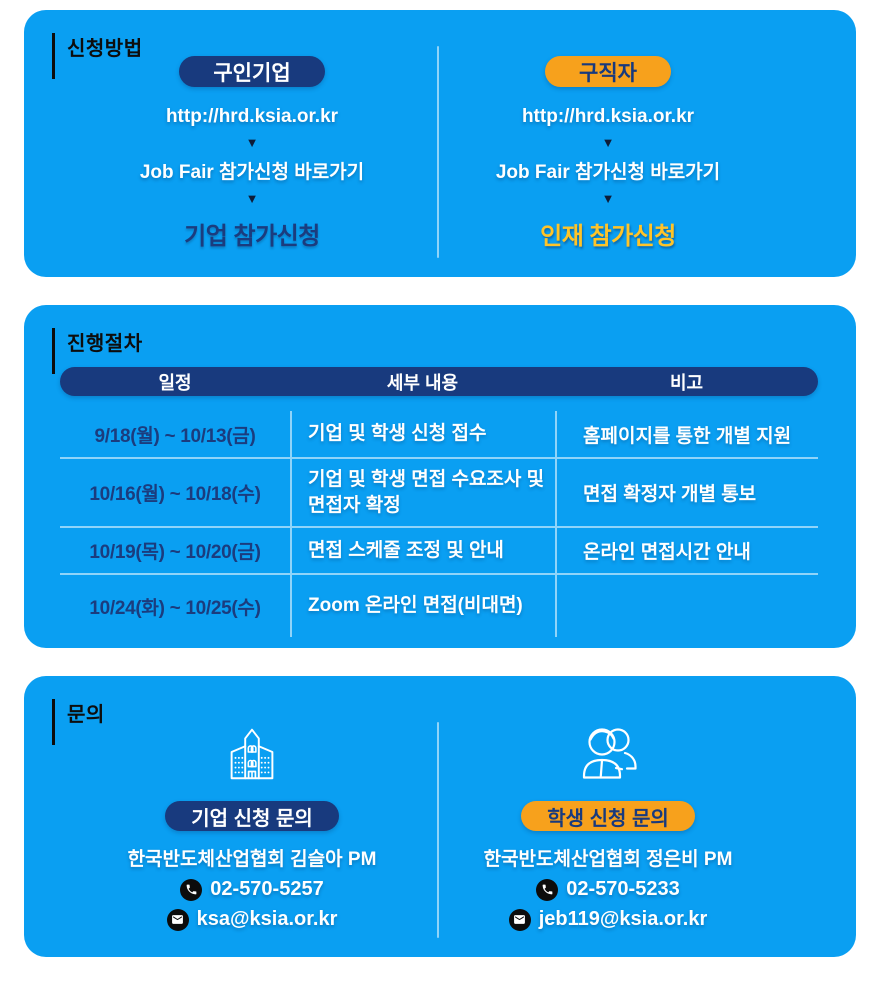 This screenshot has width=880, height=984. What do you see at coordinates (86, 715) in the screenshot?
I see `contact-heading-label: 문의` at bounding box center [86, 715].